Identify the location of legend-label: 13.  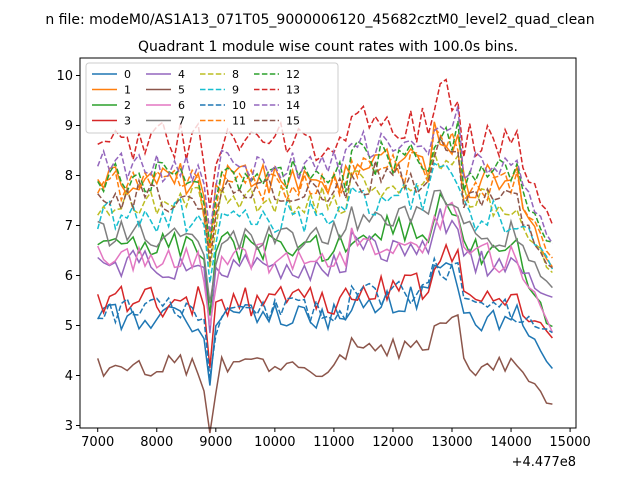
(293, 90).